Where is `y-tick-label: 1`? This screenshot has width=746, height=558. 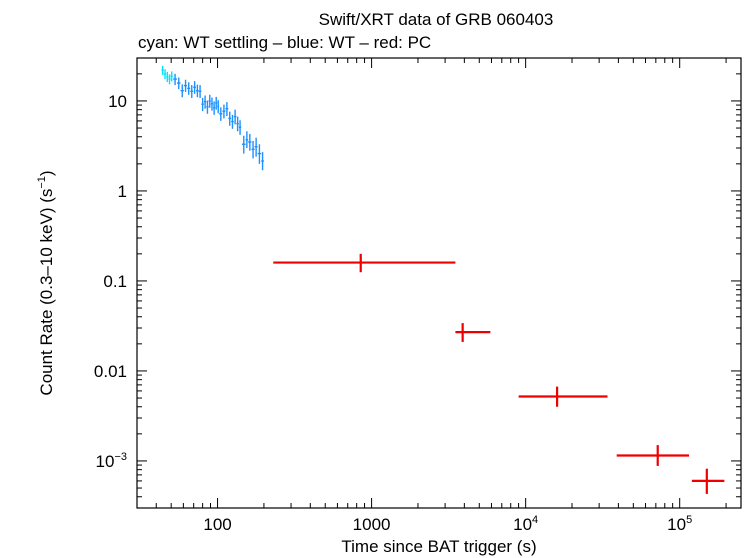
y-tick-label: 1 is located at coordinates (122, 191).